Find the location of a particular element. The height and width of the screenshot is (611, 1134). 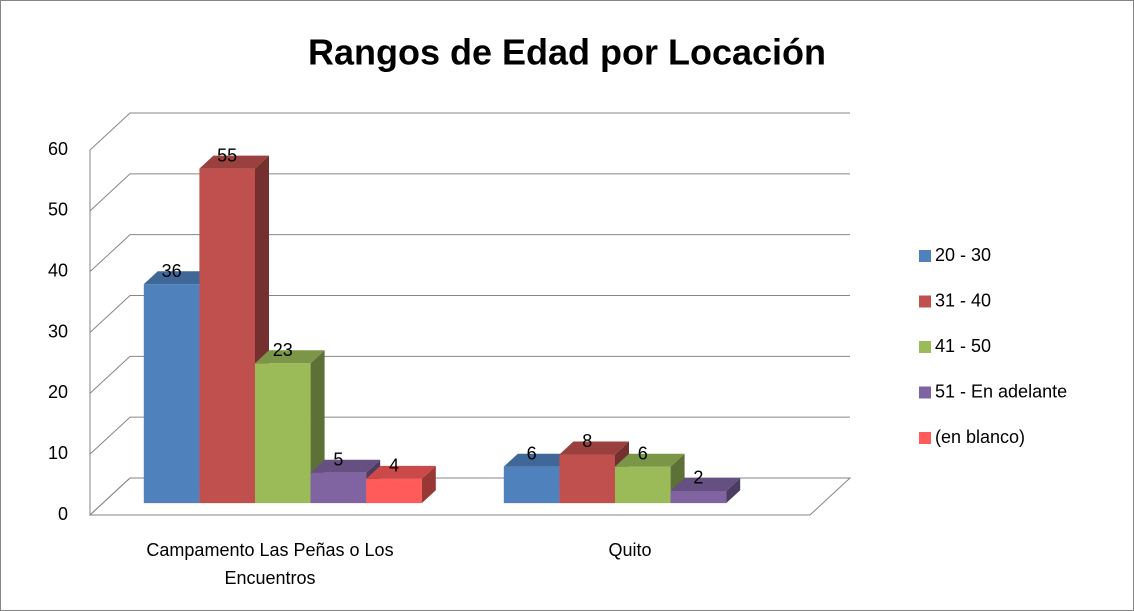

legend-label: 20 - 30 is located at coordinates (963, 255).